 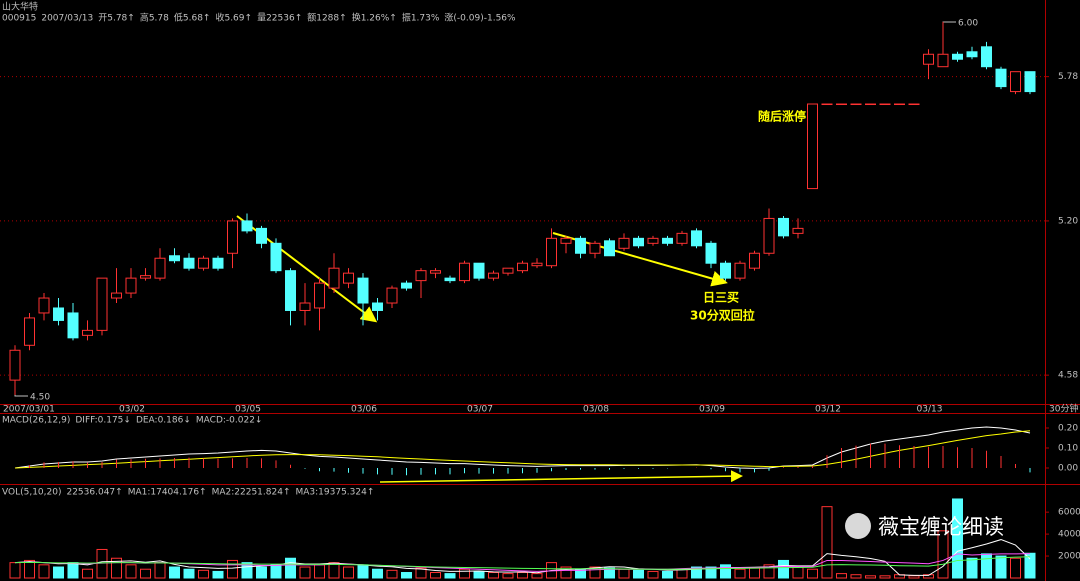 What do you see at coordinates (930, 410) in the screenshot?
I see `x-tick-label: 03/13` at bounding box center [930, 410].